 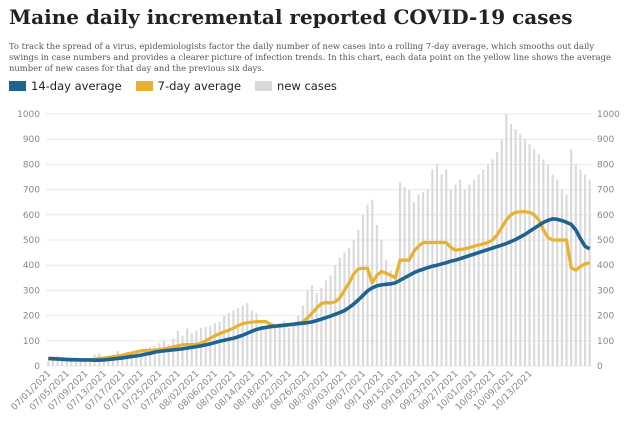 What do you see at coordinates (37, 367) in the screenshot?
I see `y-tick-left: 0` at bounding box center [37, 367].